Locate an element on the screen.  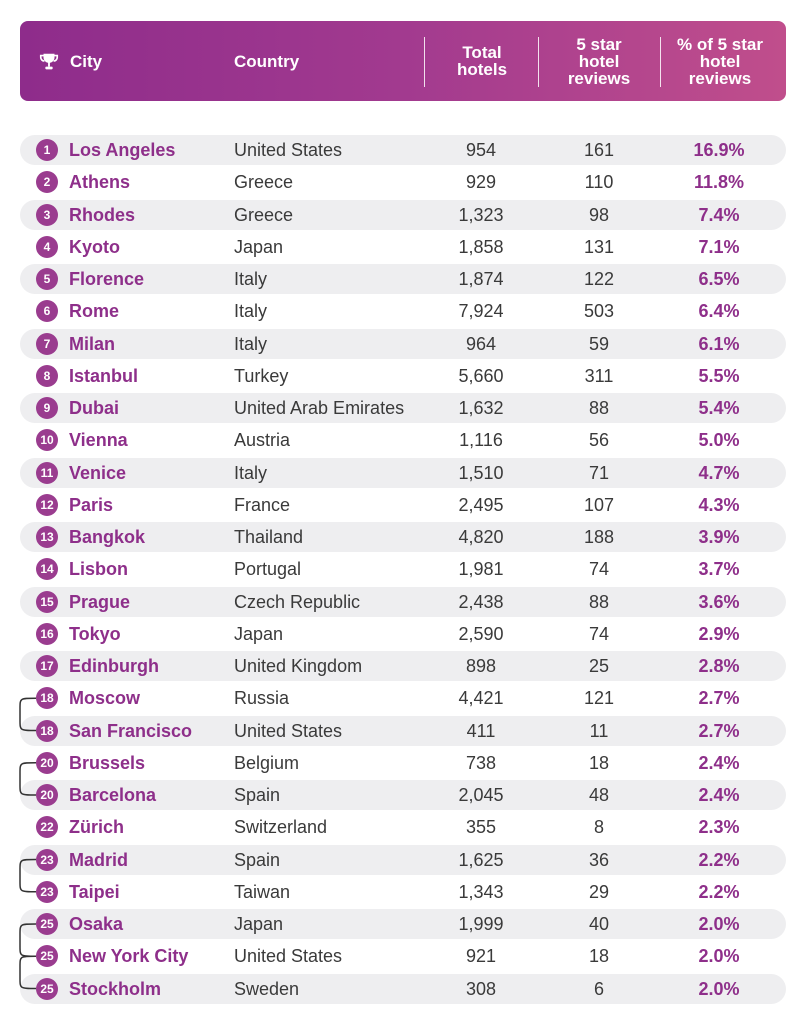
table-row: 1 Los Angeles United States 954 161 16.9% is located at coordinates (403, 150).